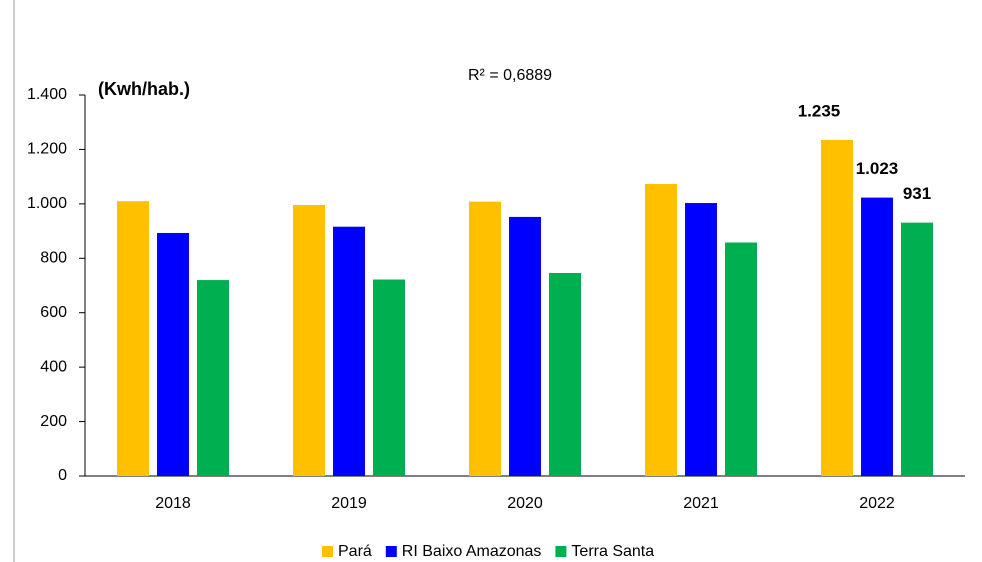 Image resolution: width=982 pixels, height=562 pixels. I want to click on x-tick-label: 2020, so click(525, 503).